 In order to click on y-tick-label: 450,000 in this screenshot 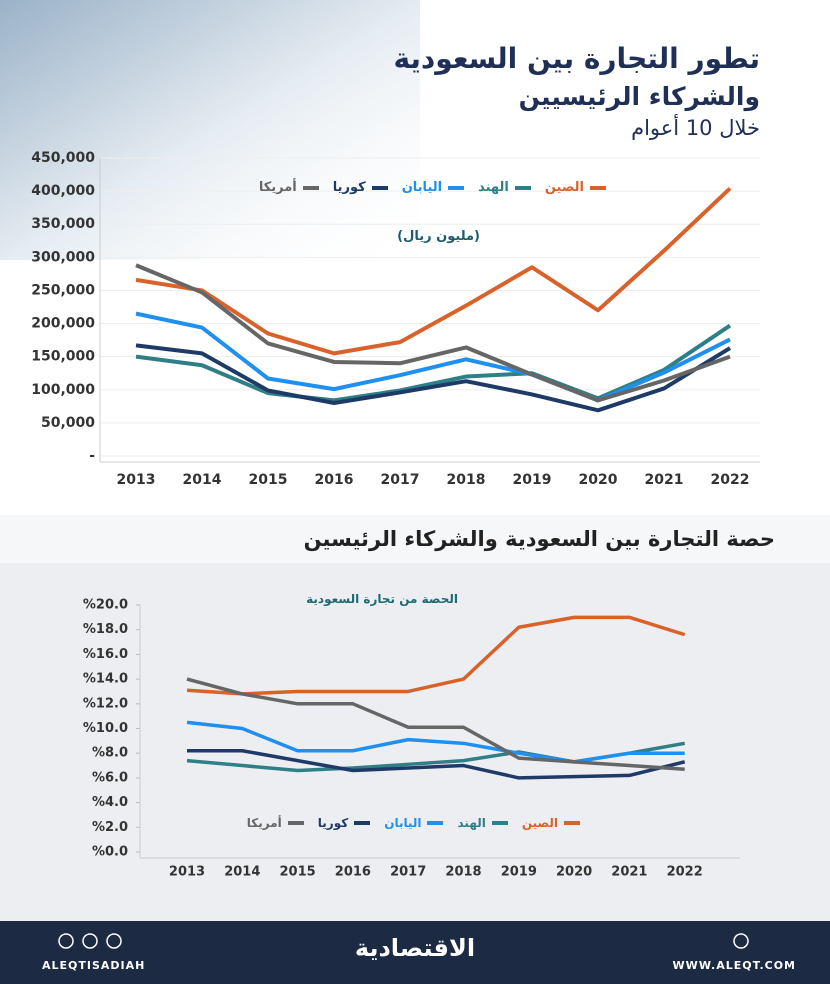, I will do `click(63, 158)`.